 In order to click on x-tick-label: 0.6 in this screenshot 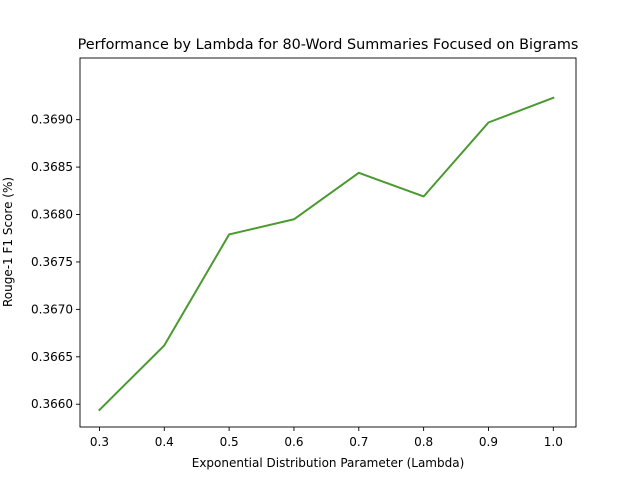, I will do `click(293, 442)`.